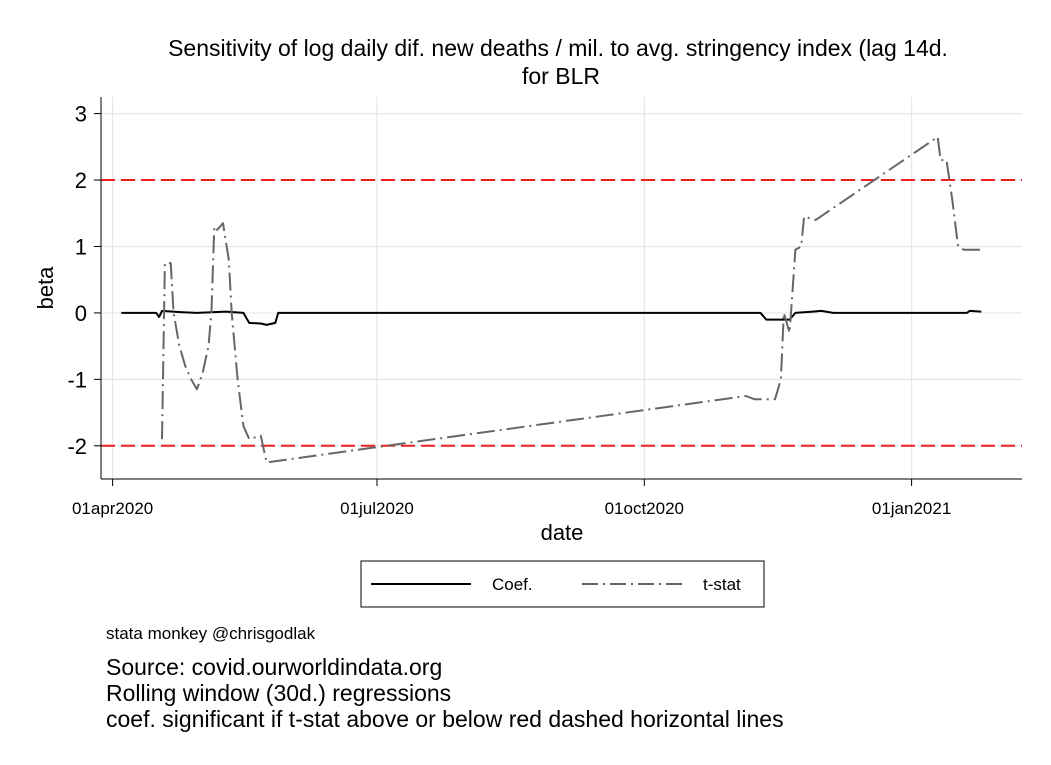 The image size is (1051, 765). What do you see at coordinates (279, 693) in the screenshot?
I see `method-note: Rolling window (30d.) regressions` at bounding box center [279, 693].